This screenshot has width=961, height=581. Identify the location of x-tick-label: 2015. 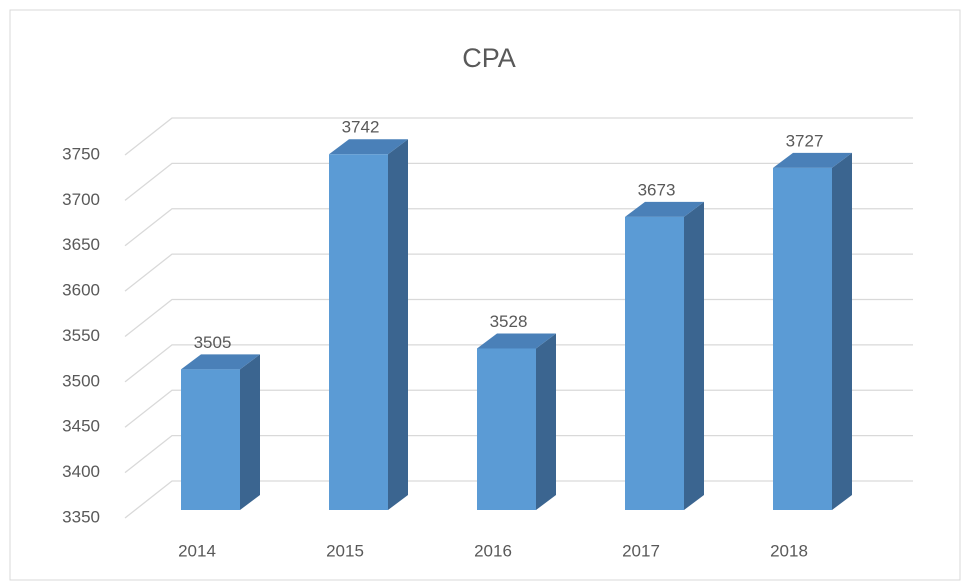
(345, 550).